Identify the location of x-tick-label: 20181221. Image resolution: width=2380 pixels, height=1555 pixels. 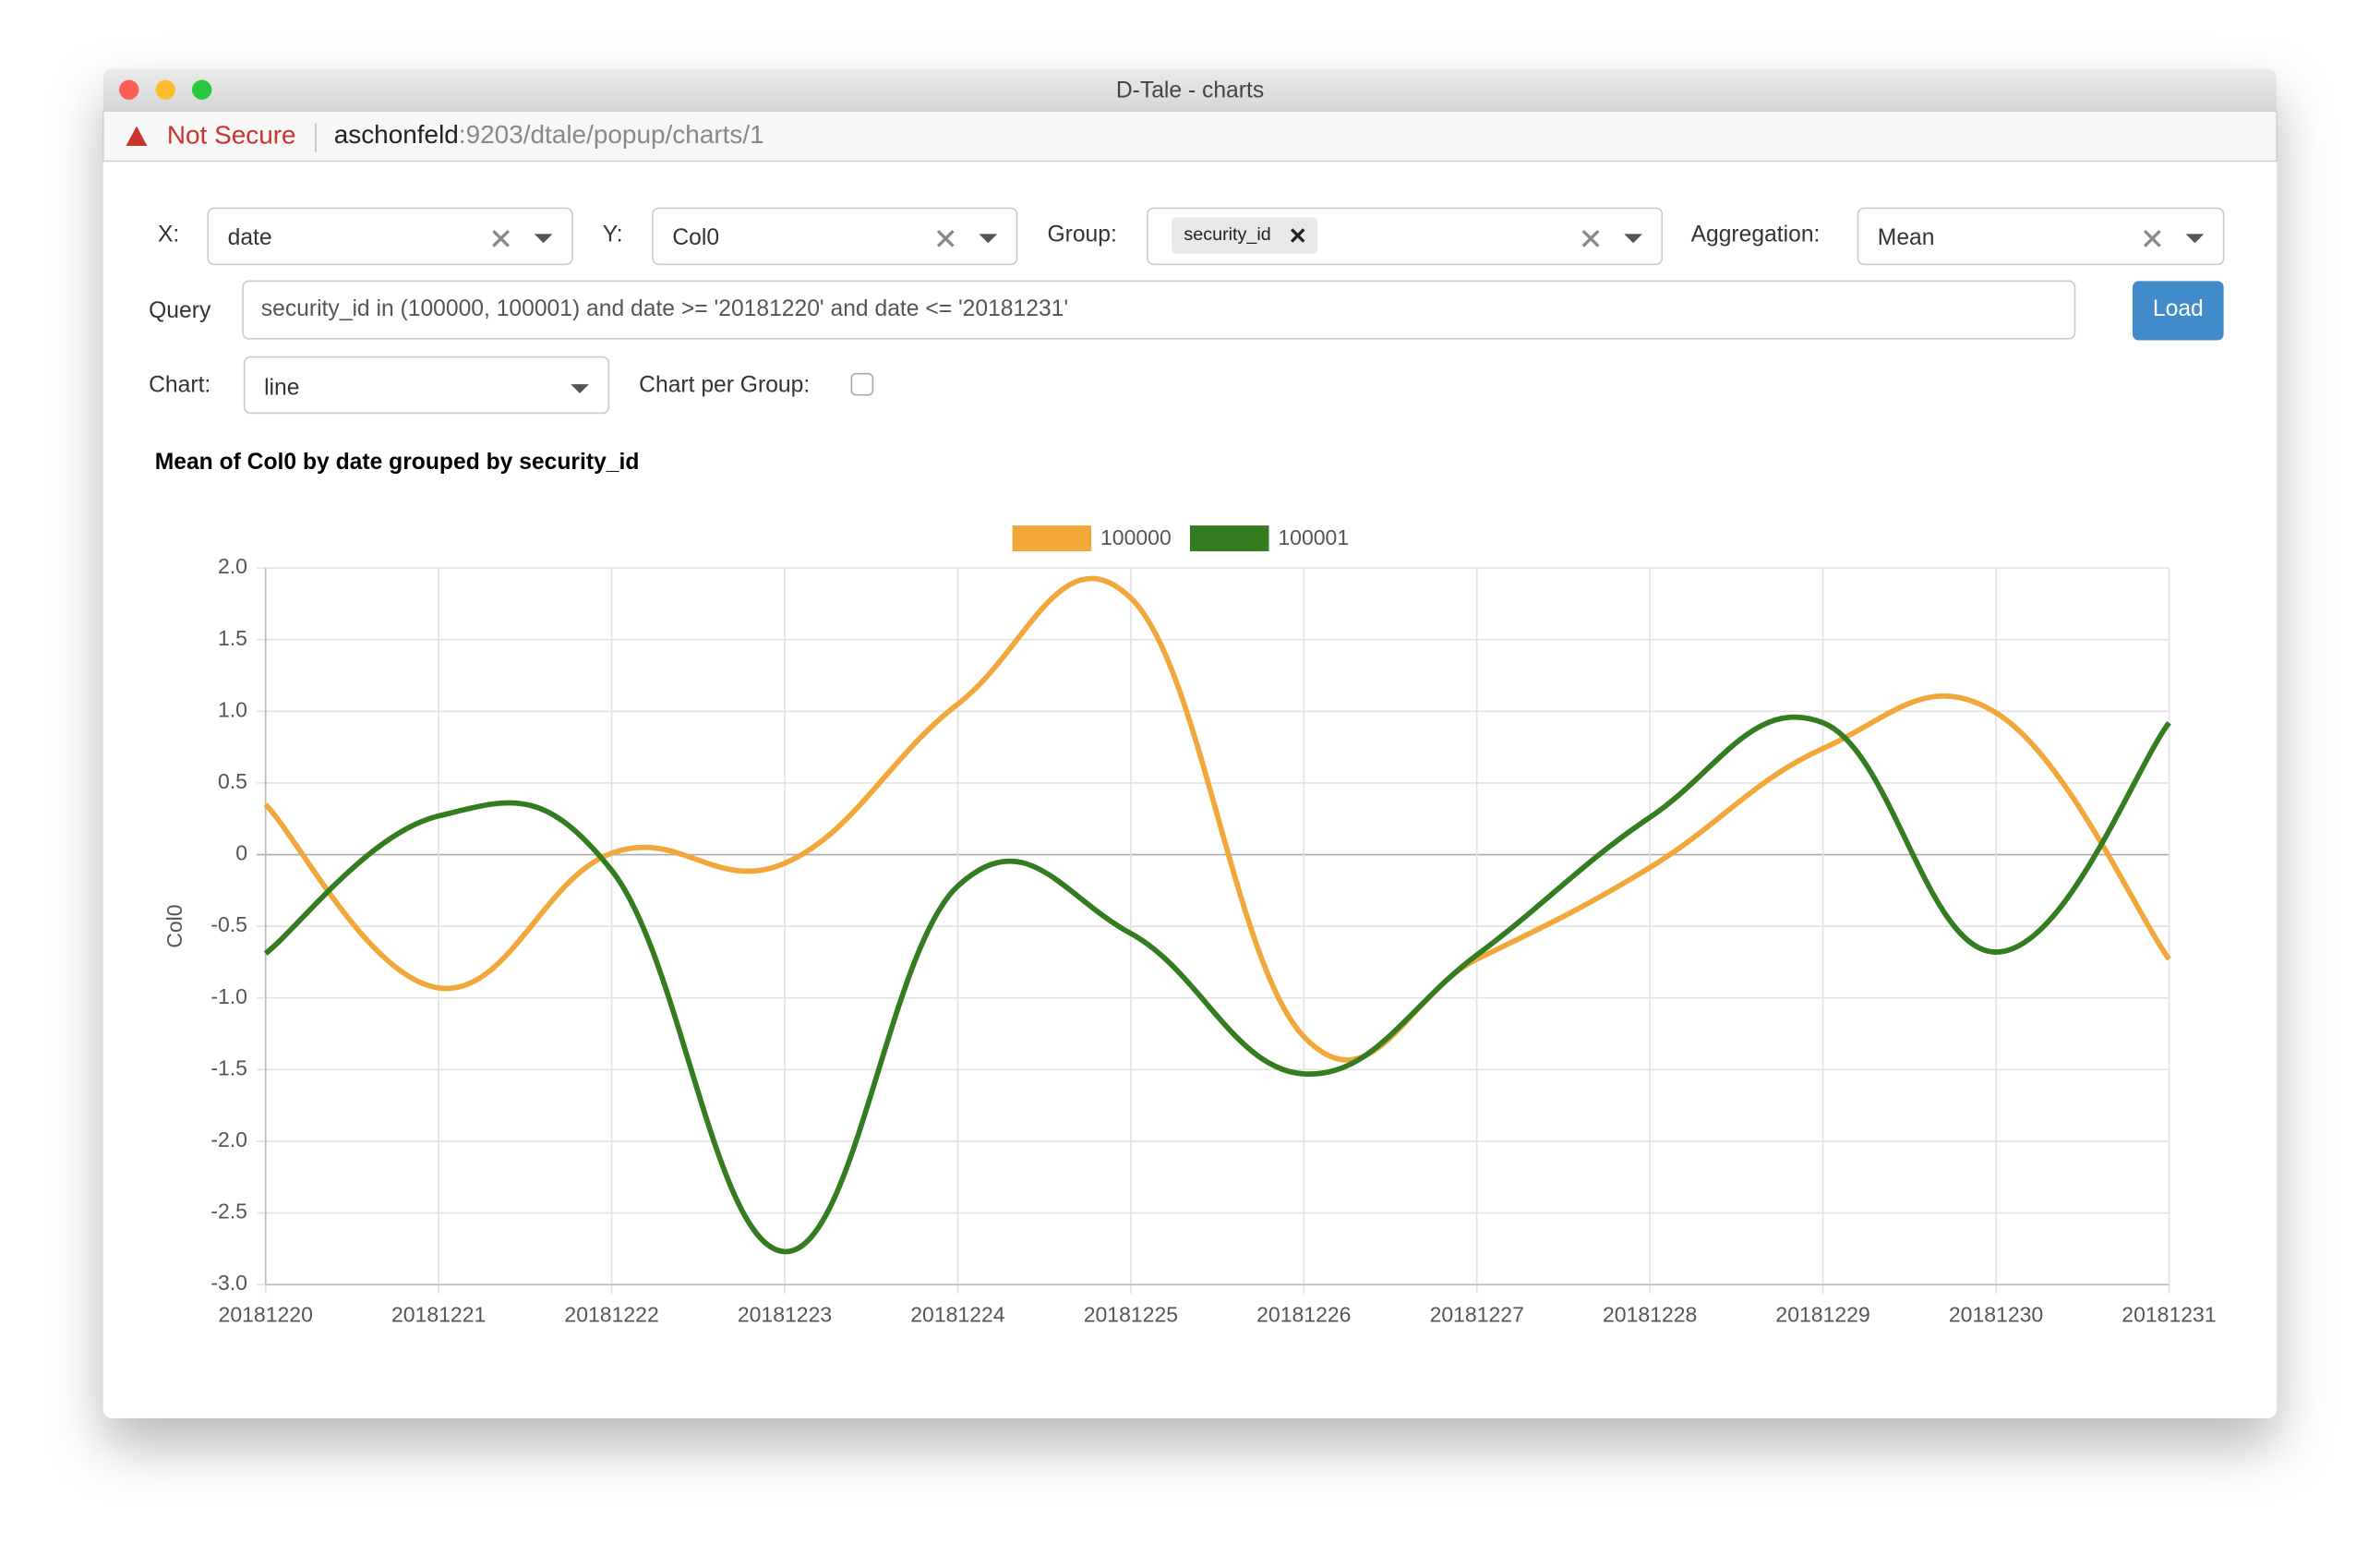
(438, 1315).